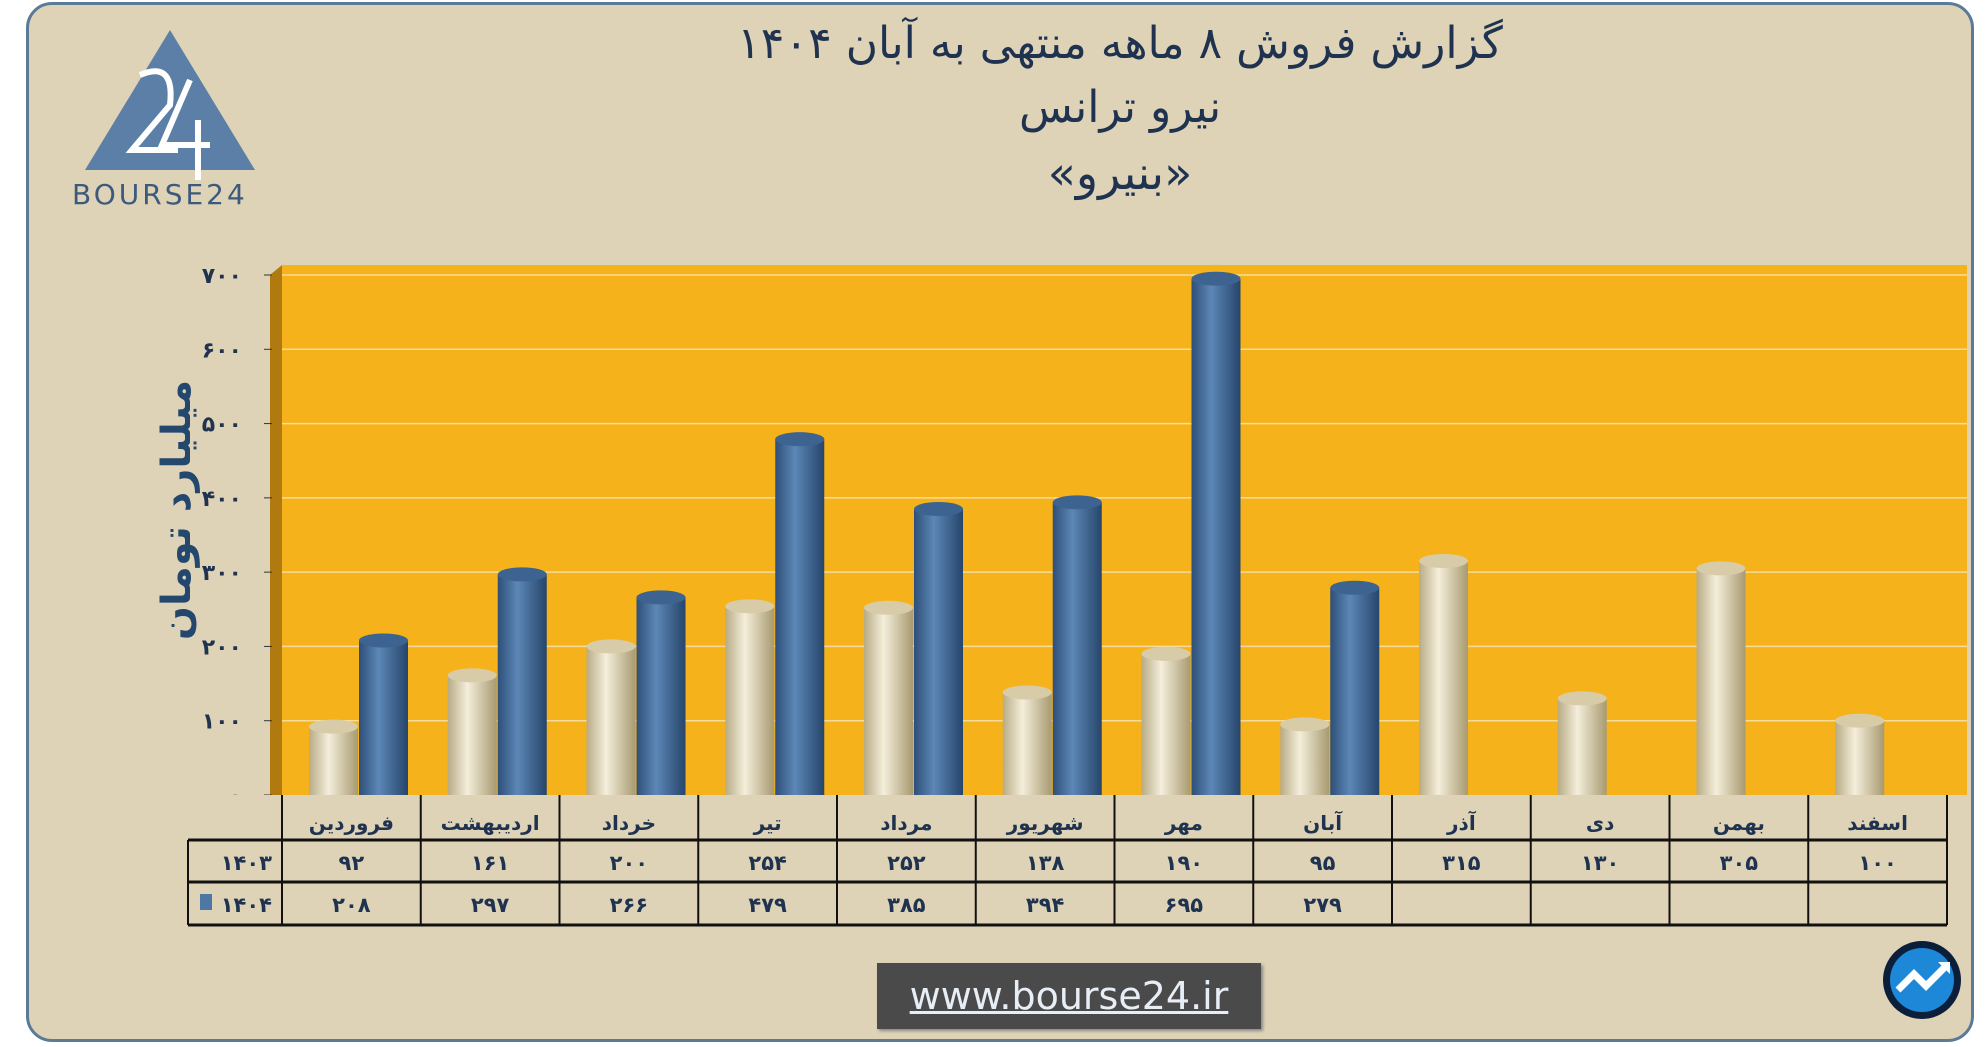  Describe the element at coordinates (1739, 823) in the screenshot. I see `category-label: بهمن` at that location.